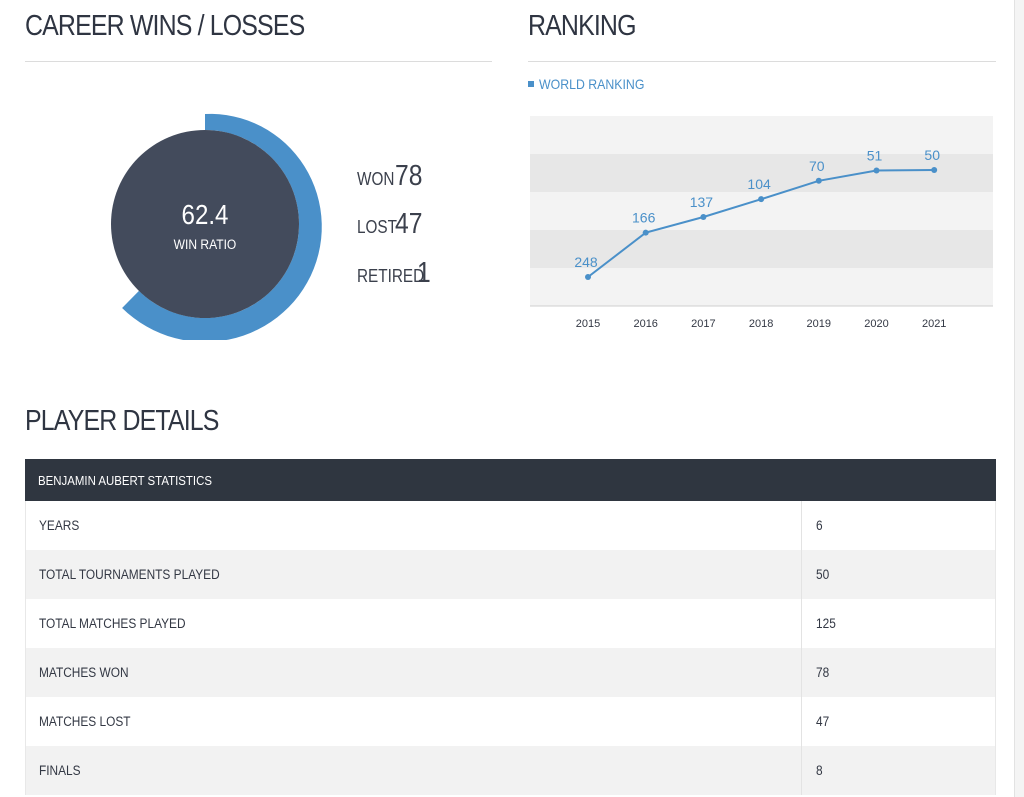 The height and width of the screenshot is (797, 1024). I want to click on row-label: FINALS, so click(60, 770).